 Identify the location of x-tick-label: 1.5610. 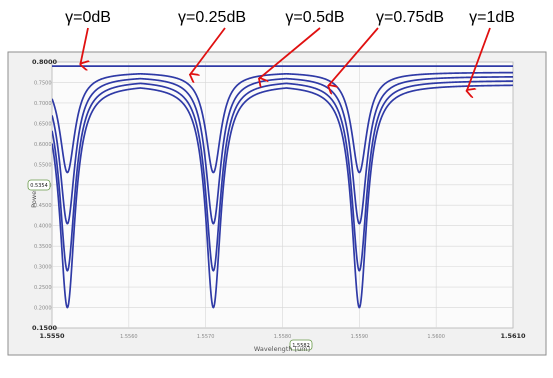
(513, 336).